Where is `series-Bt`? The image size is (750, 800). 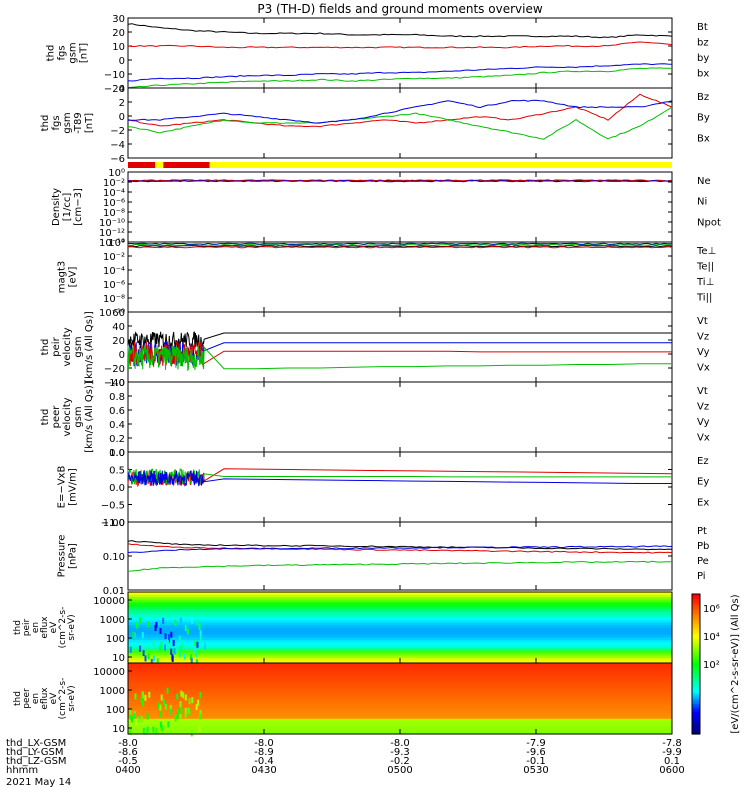 series-Bt is located at coordinates (400, 31).